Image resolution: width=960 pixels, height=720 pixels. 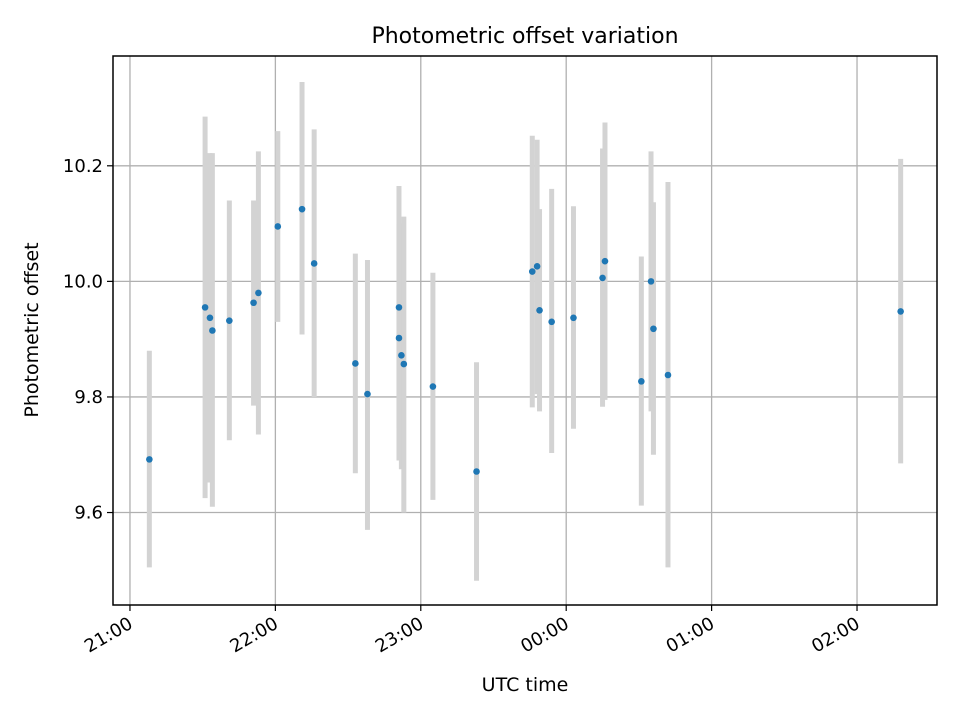 I want to click on y-tick-label: 10.2, so click(x=83, y=166).